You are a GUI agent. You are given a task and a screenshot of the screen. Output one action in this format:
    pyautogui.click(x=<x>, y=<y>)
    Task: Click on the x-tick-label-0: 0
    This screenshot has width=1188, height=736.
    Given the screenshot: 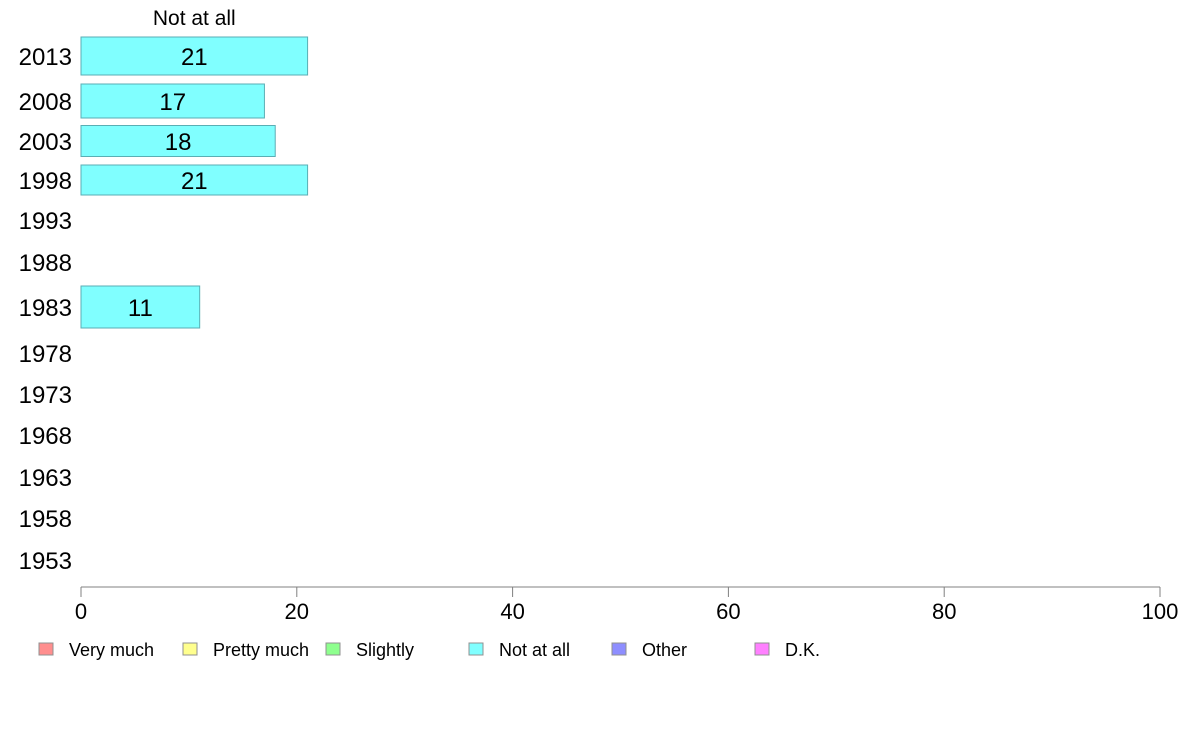 What is the action you would take?
    pyautogui.click(x=81, y=611)
    